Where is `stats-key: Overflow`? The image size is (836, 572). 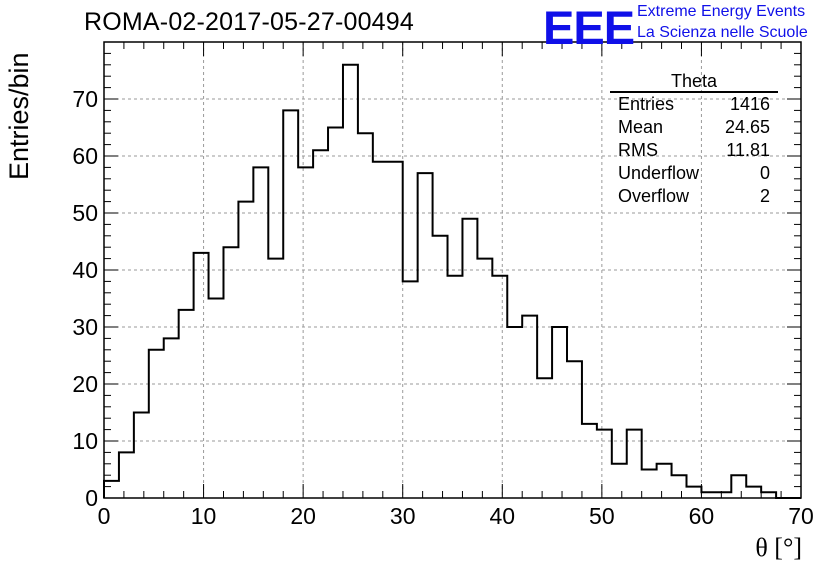
stats-key: Overflow is located at coordinates (654, 196).